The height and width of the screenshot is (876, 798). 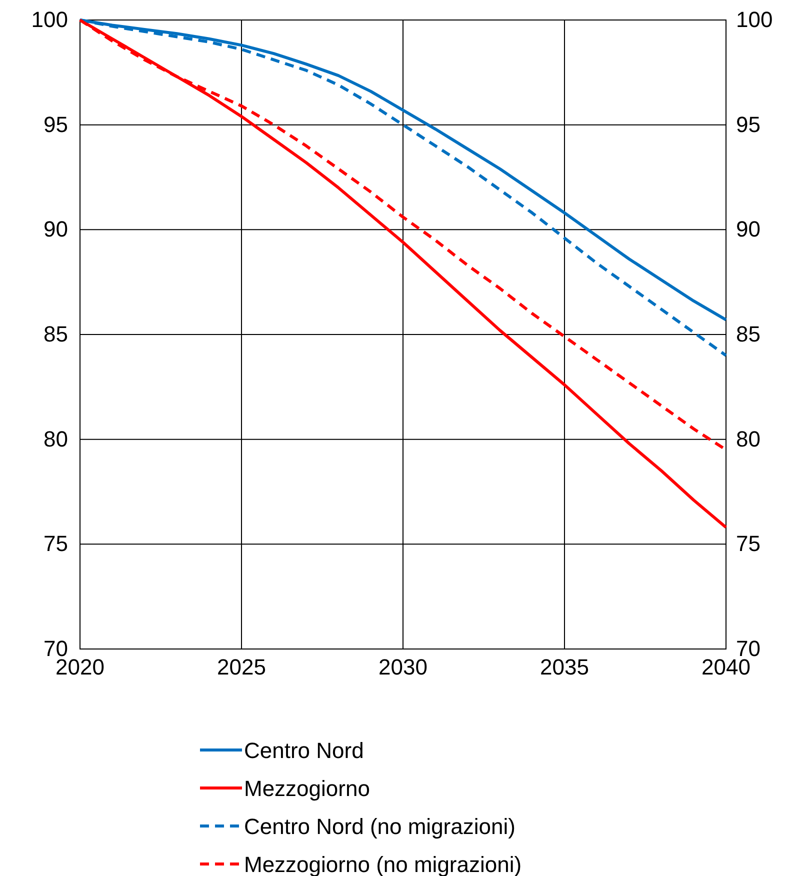 I want to click on x-tick-label: 2040, so click(x=726, y=667).